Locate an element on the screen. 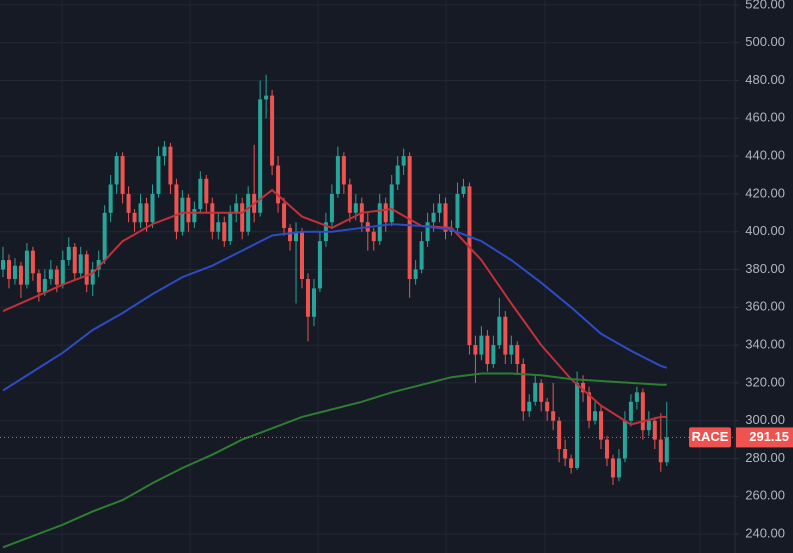 The width and height of the screenshot is (793, 553). y-tick-label: 300.00 is located at coordinates (765, 419).